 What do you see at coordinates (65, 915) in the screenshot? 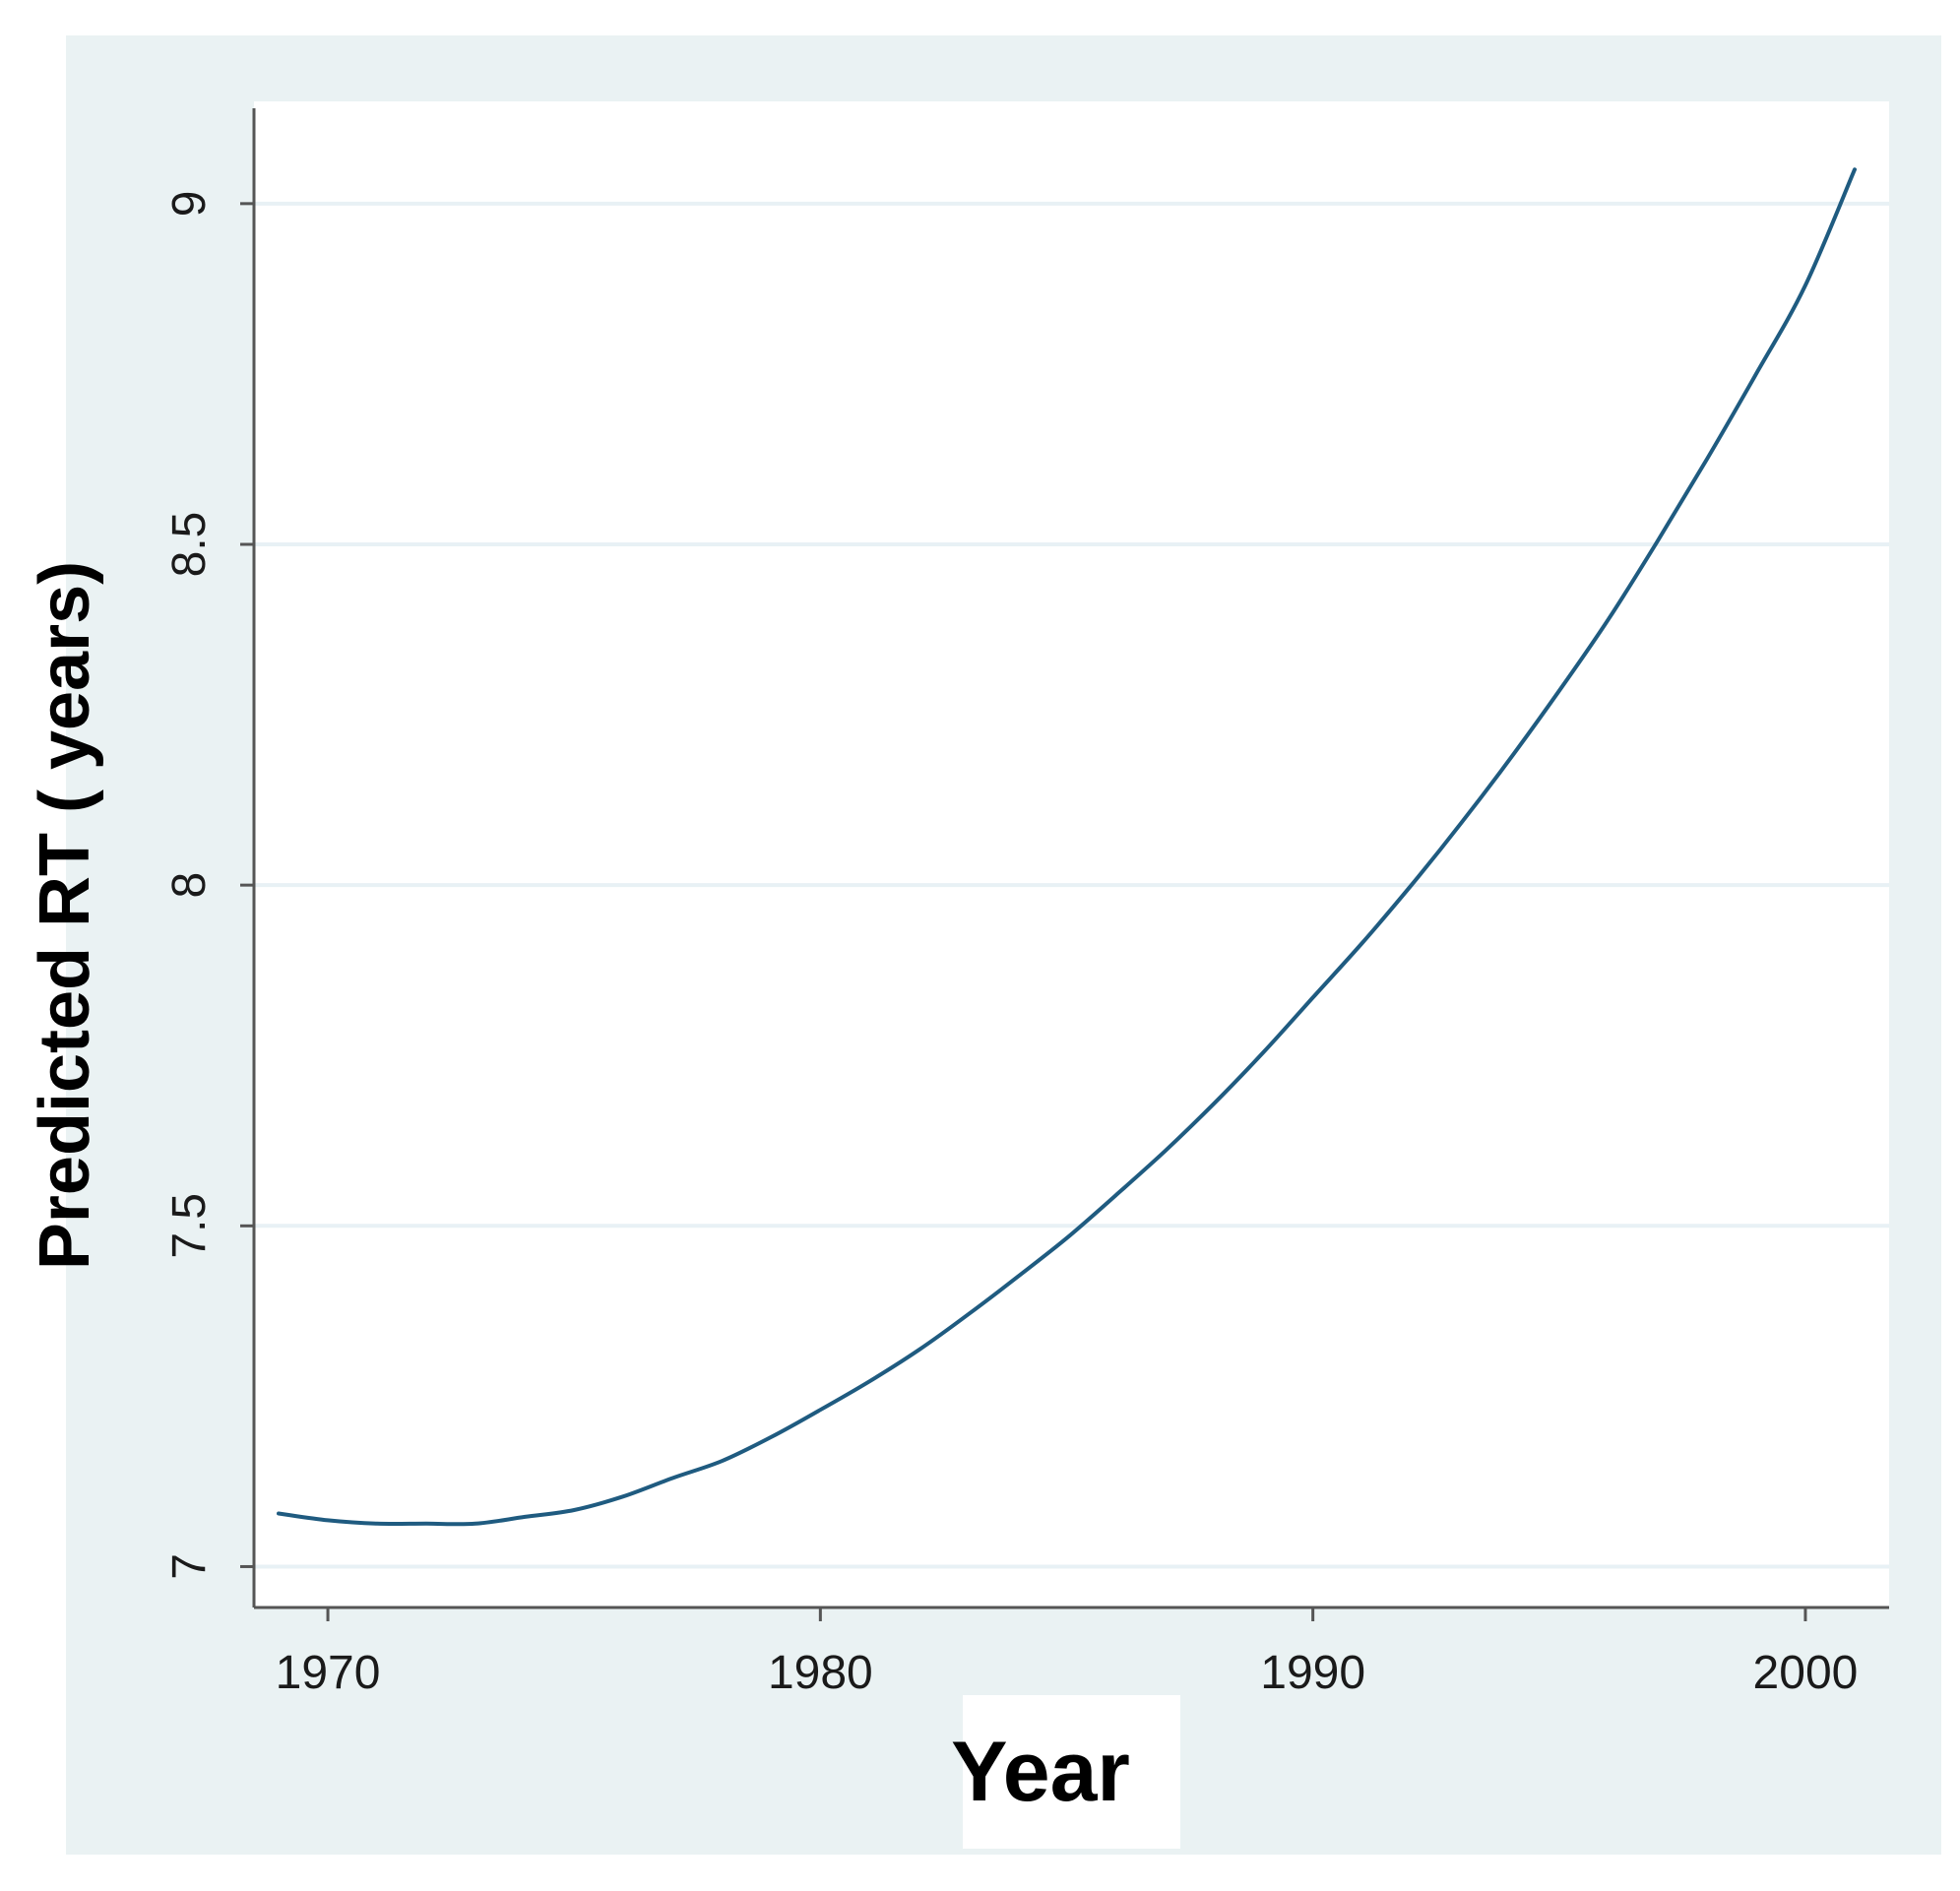
I see `y-axis-title: Predicted RT ( years)` at bounding box center [65, 915].